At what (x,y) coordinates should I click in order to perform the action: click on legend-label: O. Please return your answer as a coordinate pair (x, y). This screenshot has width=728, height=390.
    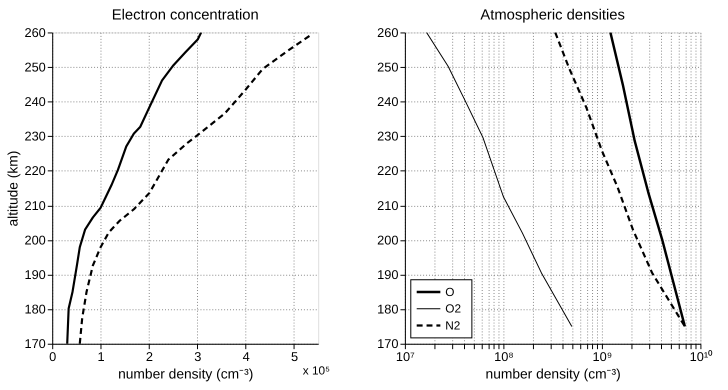
    Looking at the image, I should click on (449, 291).